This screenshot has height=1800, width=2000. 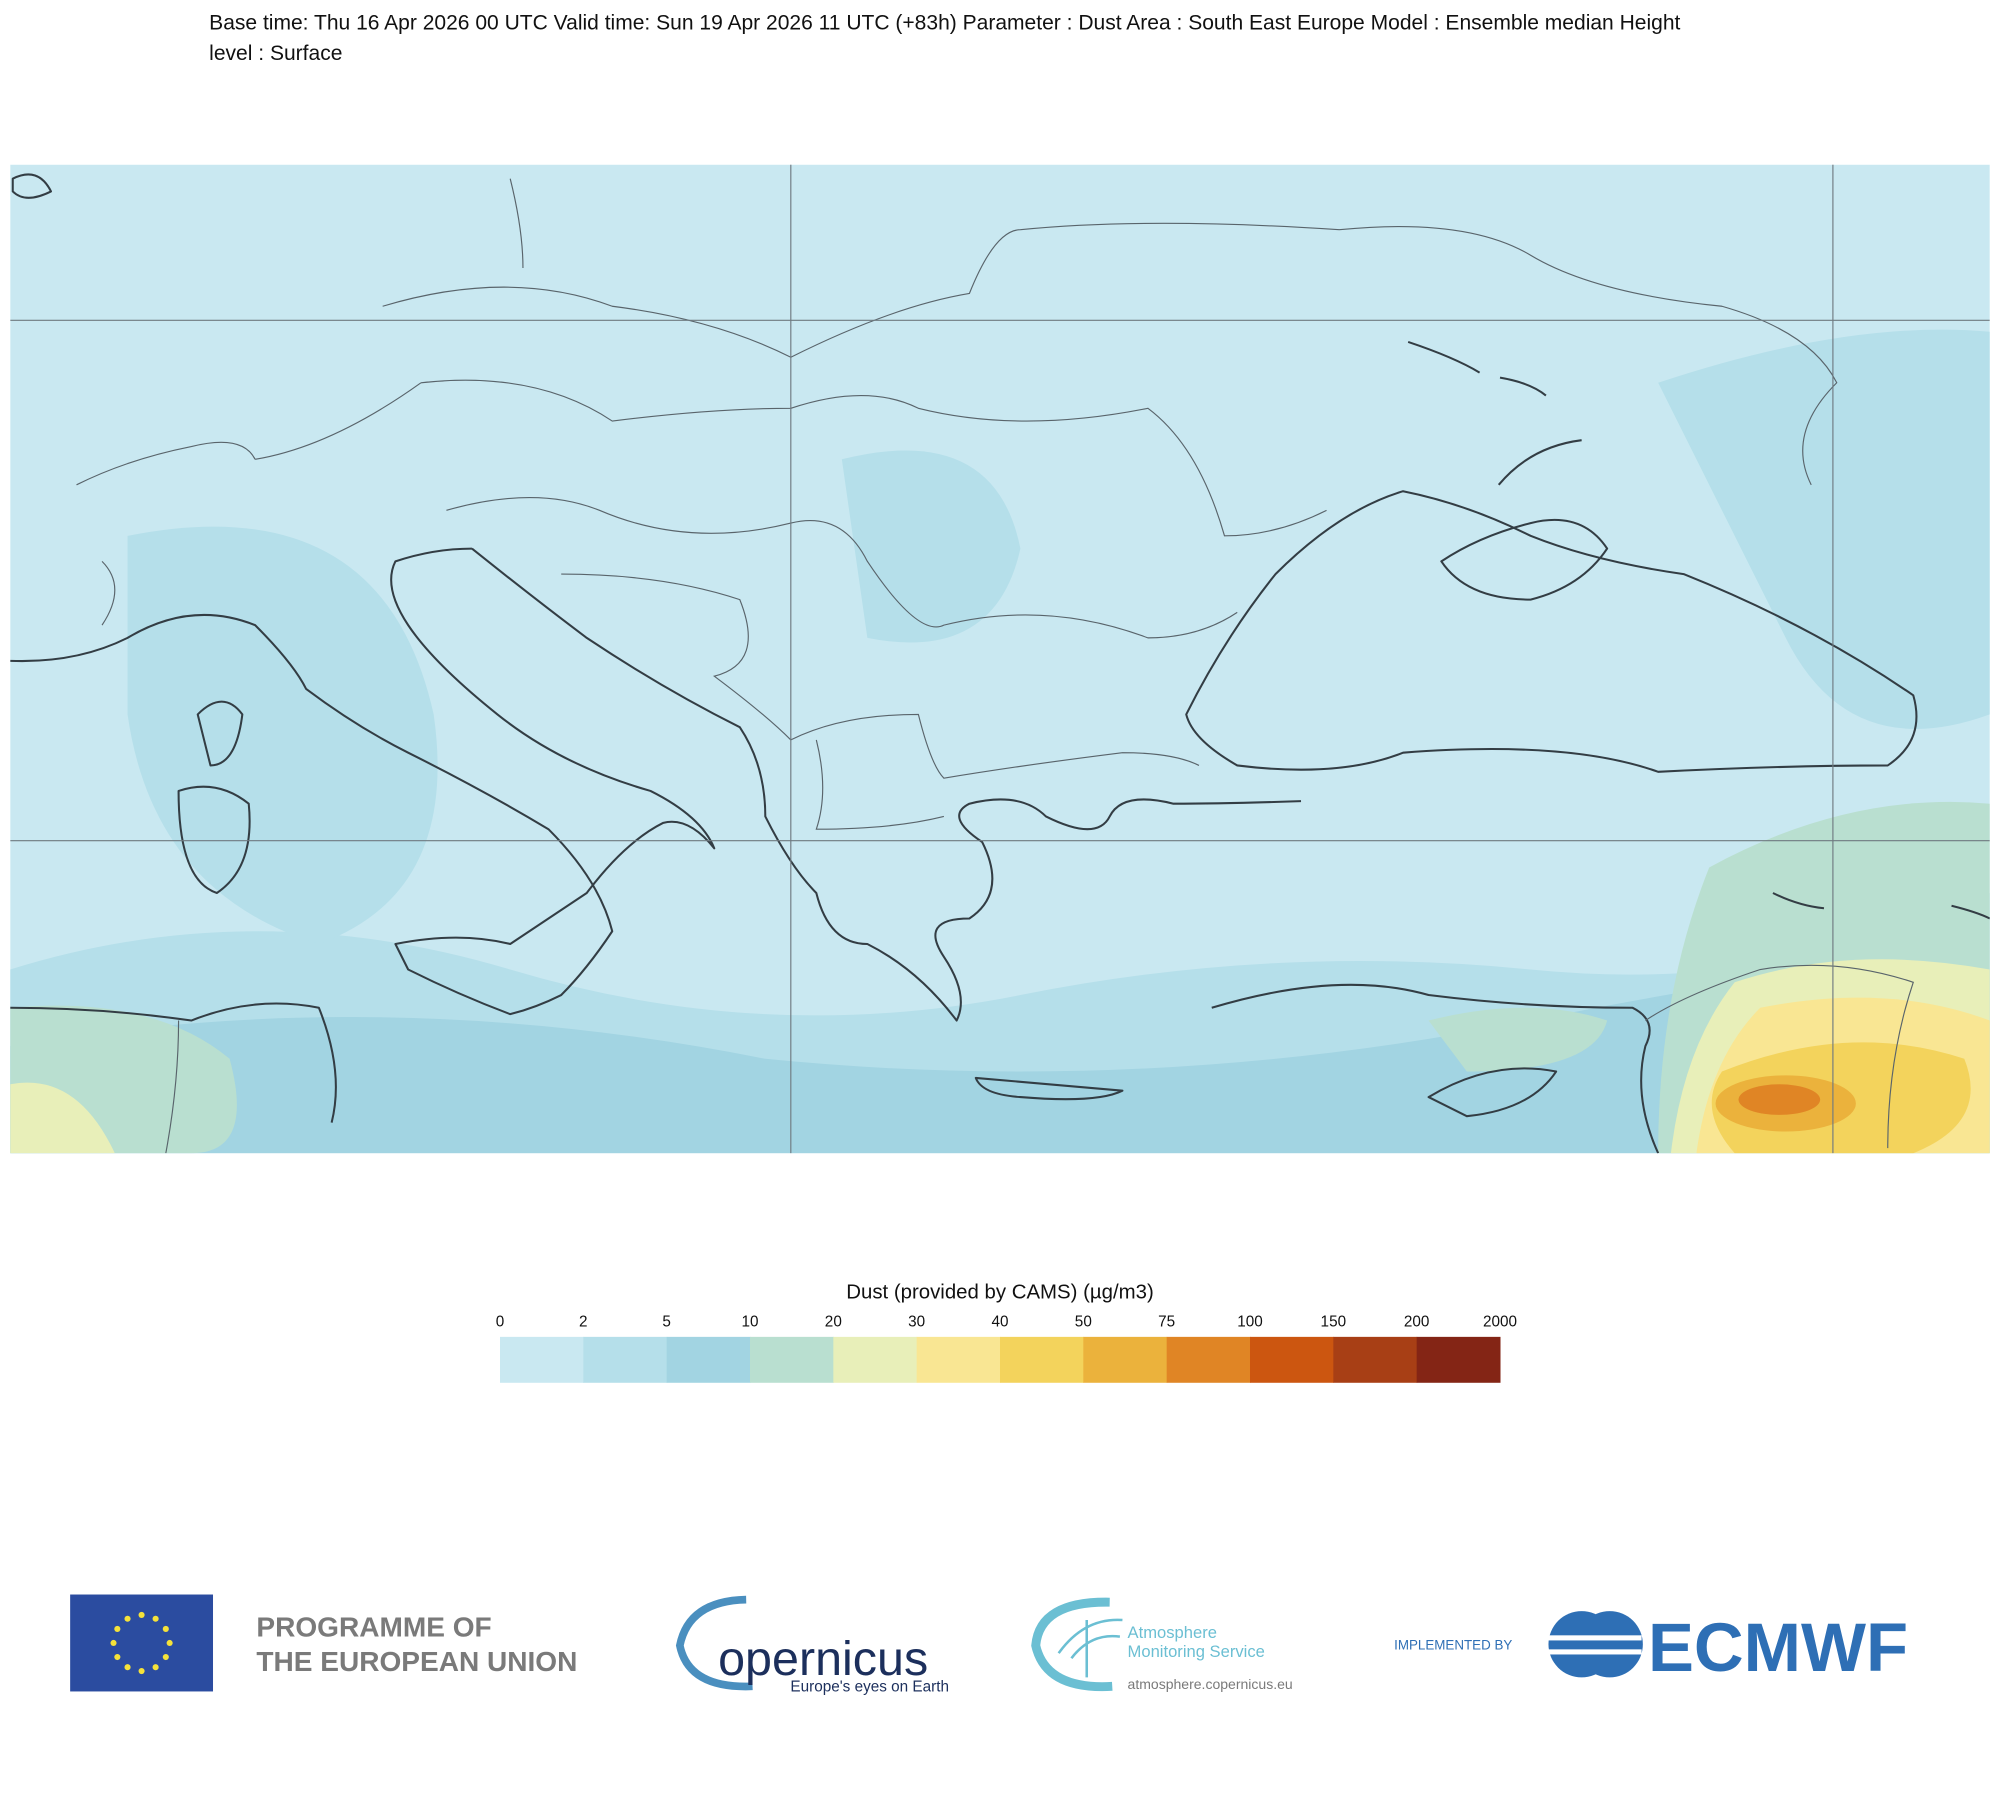 What do you see at coordinates (1250, 1322) in the screenshot?
I see `colorbar-tick-label: 100` at bounding box center [1250, 1322].